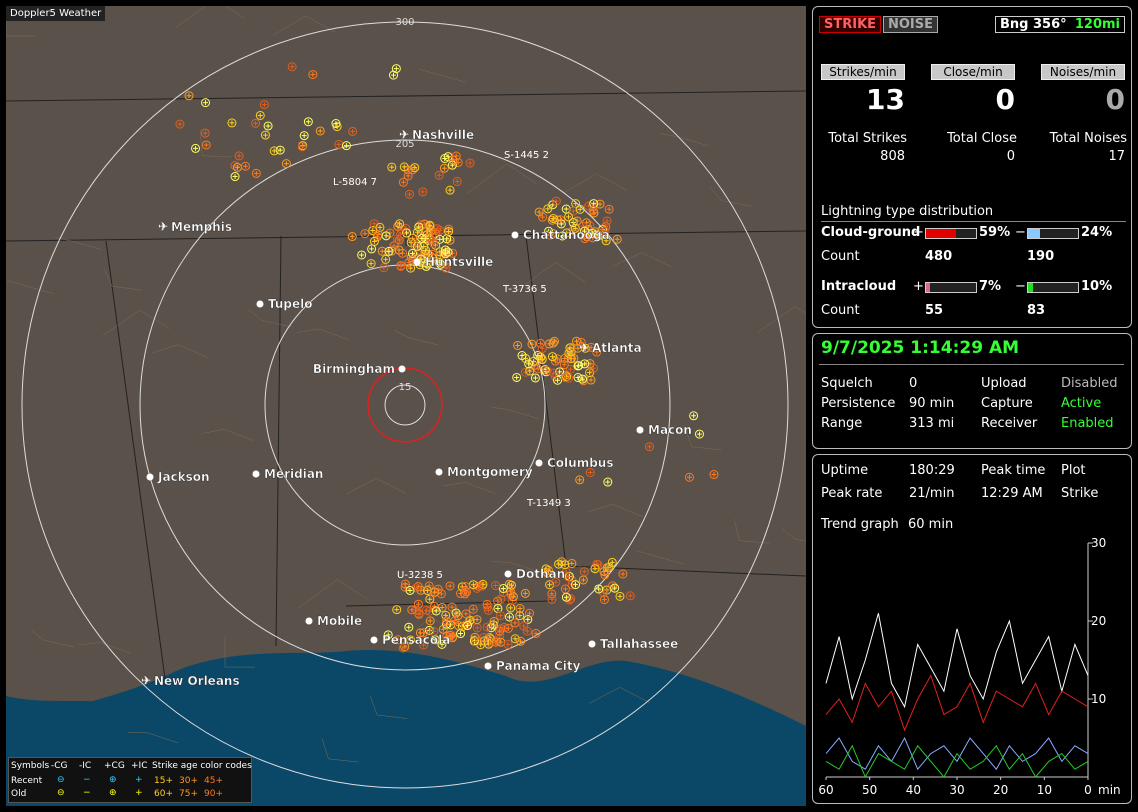 This screenshot has height=812, width=1138. I want to click on divider, so click(971, 364).